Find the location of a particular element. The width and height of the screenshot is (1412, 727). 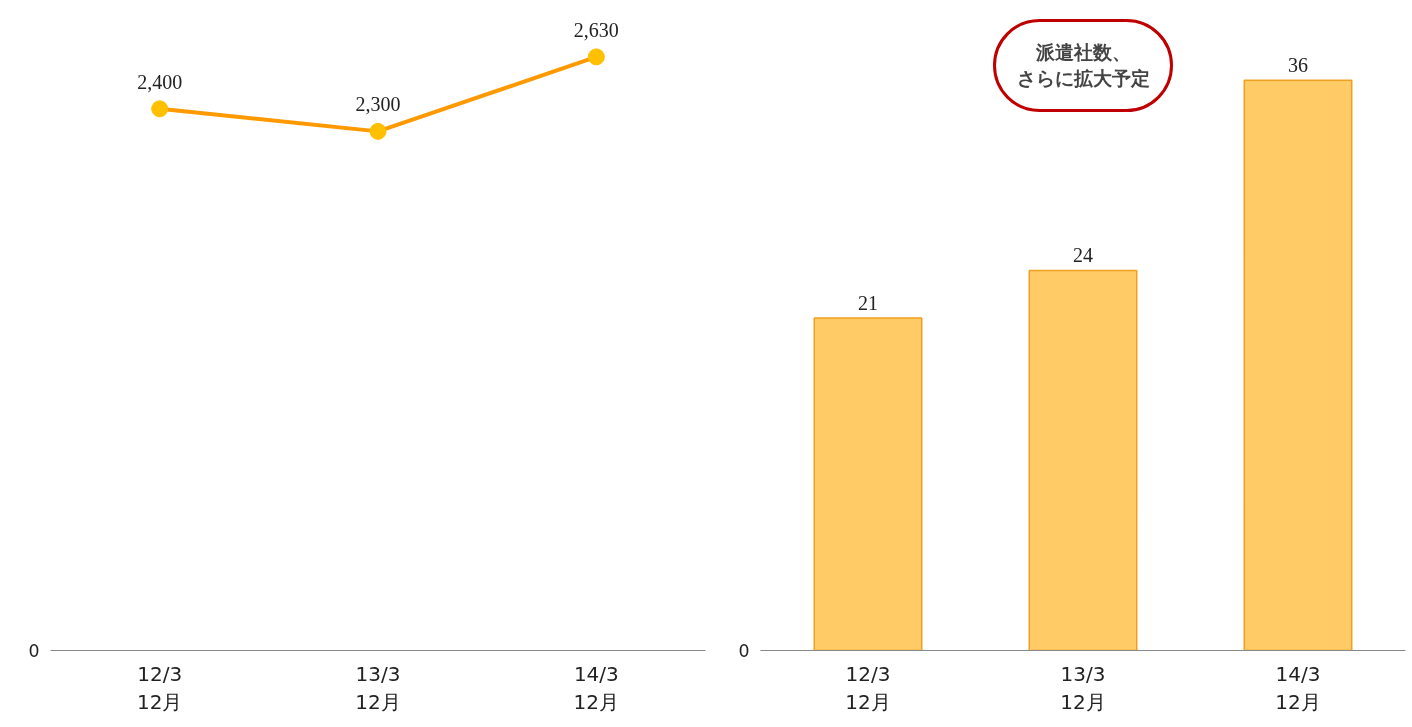

data-label: 24 is located at coordinates (1083, 255).